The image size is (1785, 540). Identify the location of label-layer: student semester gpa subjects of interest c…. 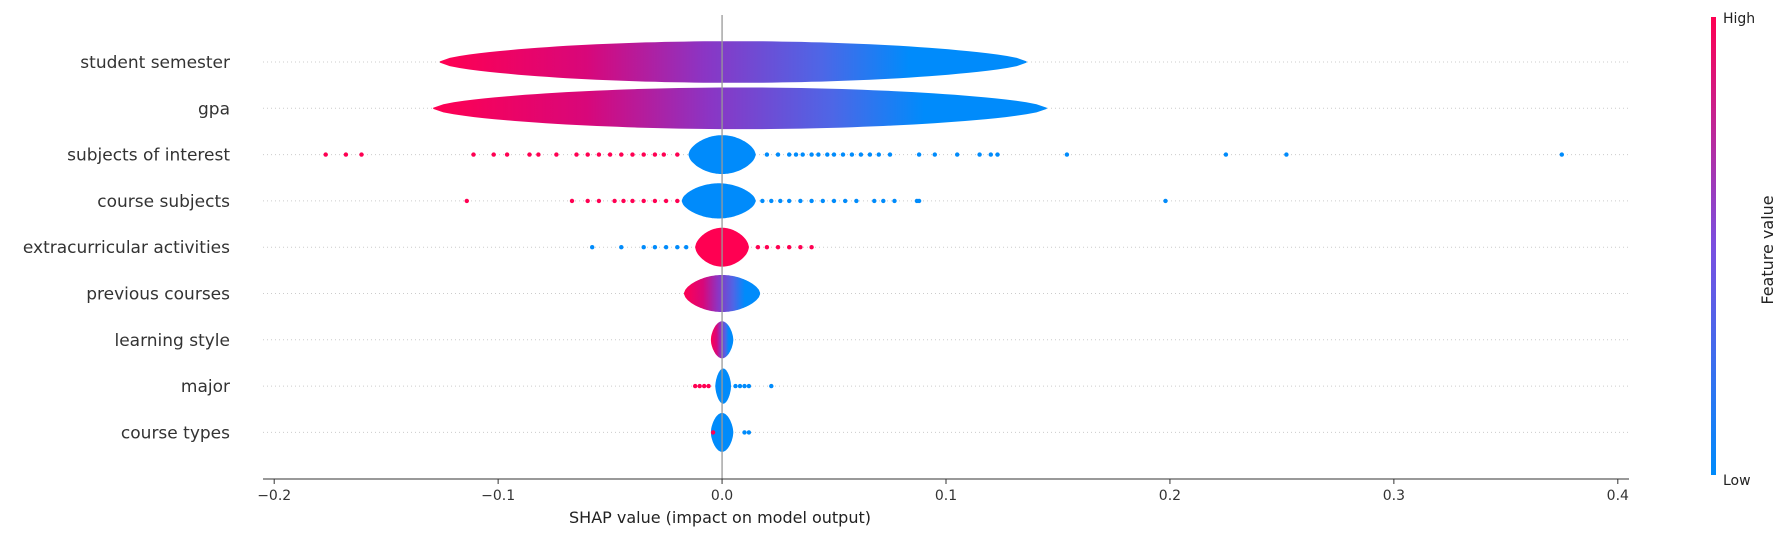
(126, 248).